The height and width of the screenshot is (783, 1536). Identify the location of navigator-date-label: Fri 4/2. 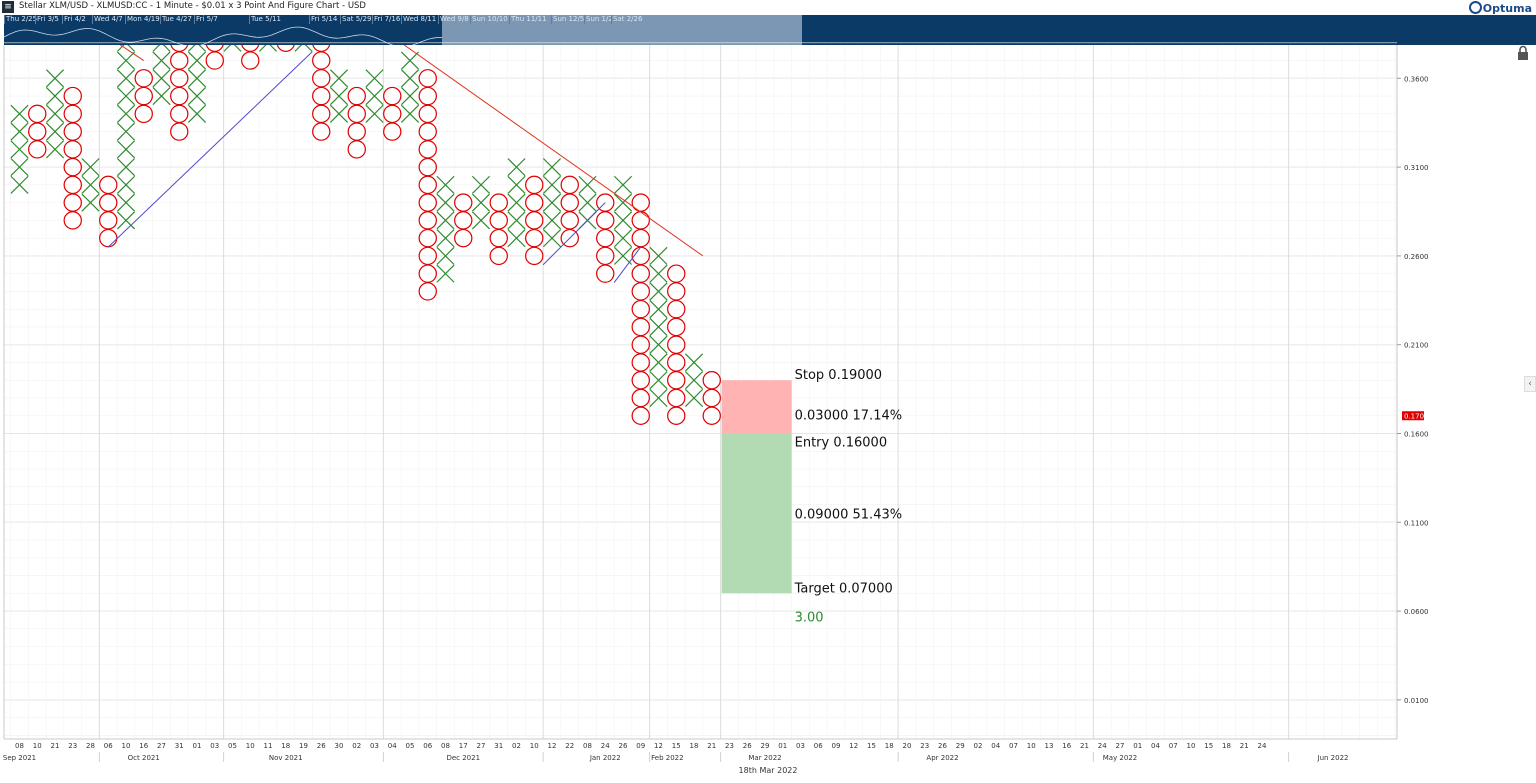
(75, 19).